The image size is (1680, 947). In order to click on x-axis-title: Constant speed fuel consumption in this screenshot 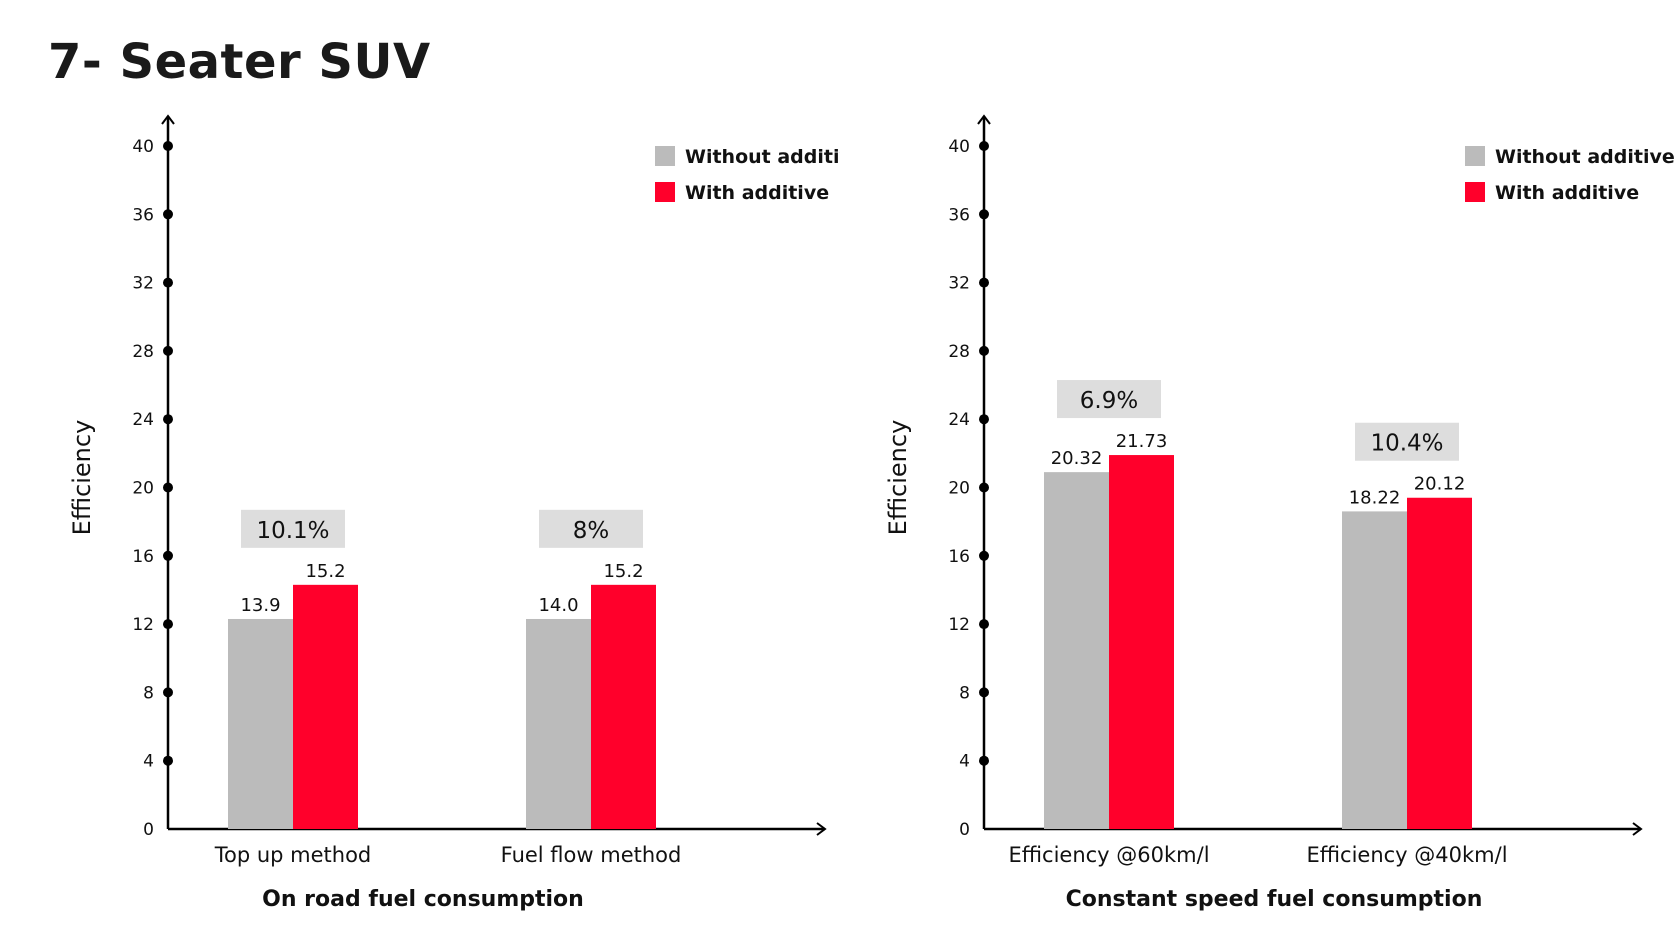, I will do `click(1274, 899)`.